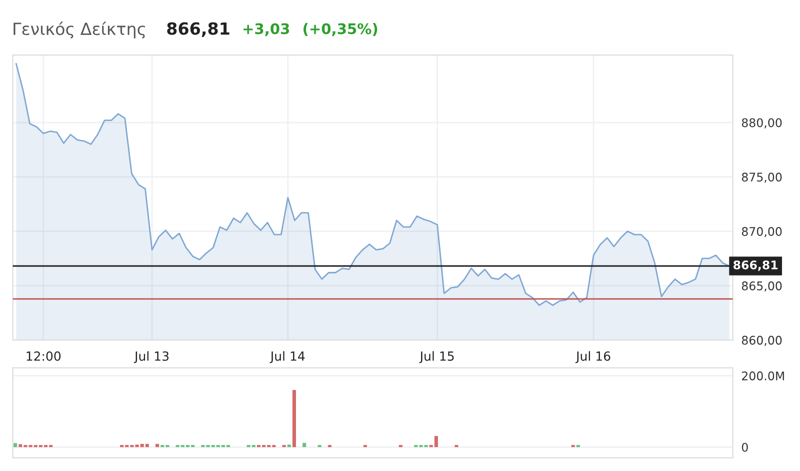 Image resolution: width=800 pixels, height=471 pixels. I want to click on x-tick-label: 12:00, so click(43, 356).